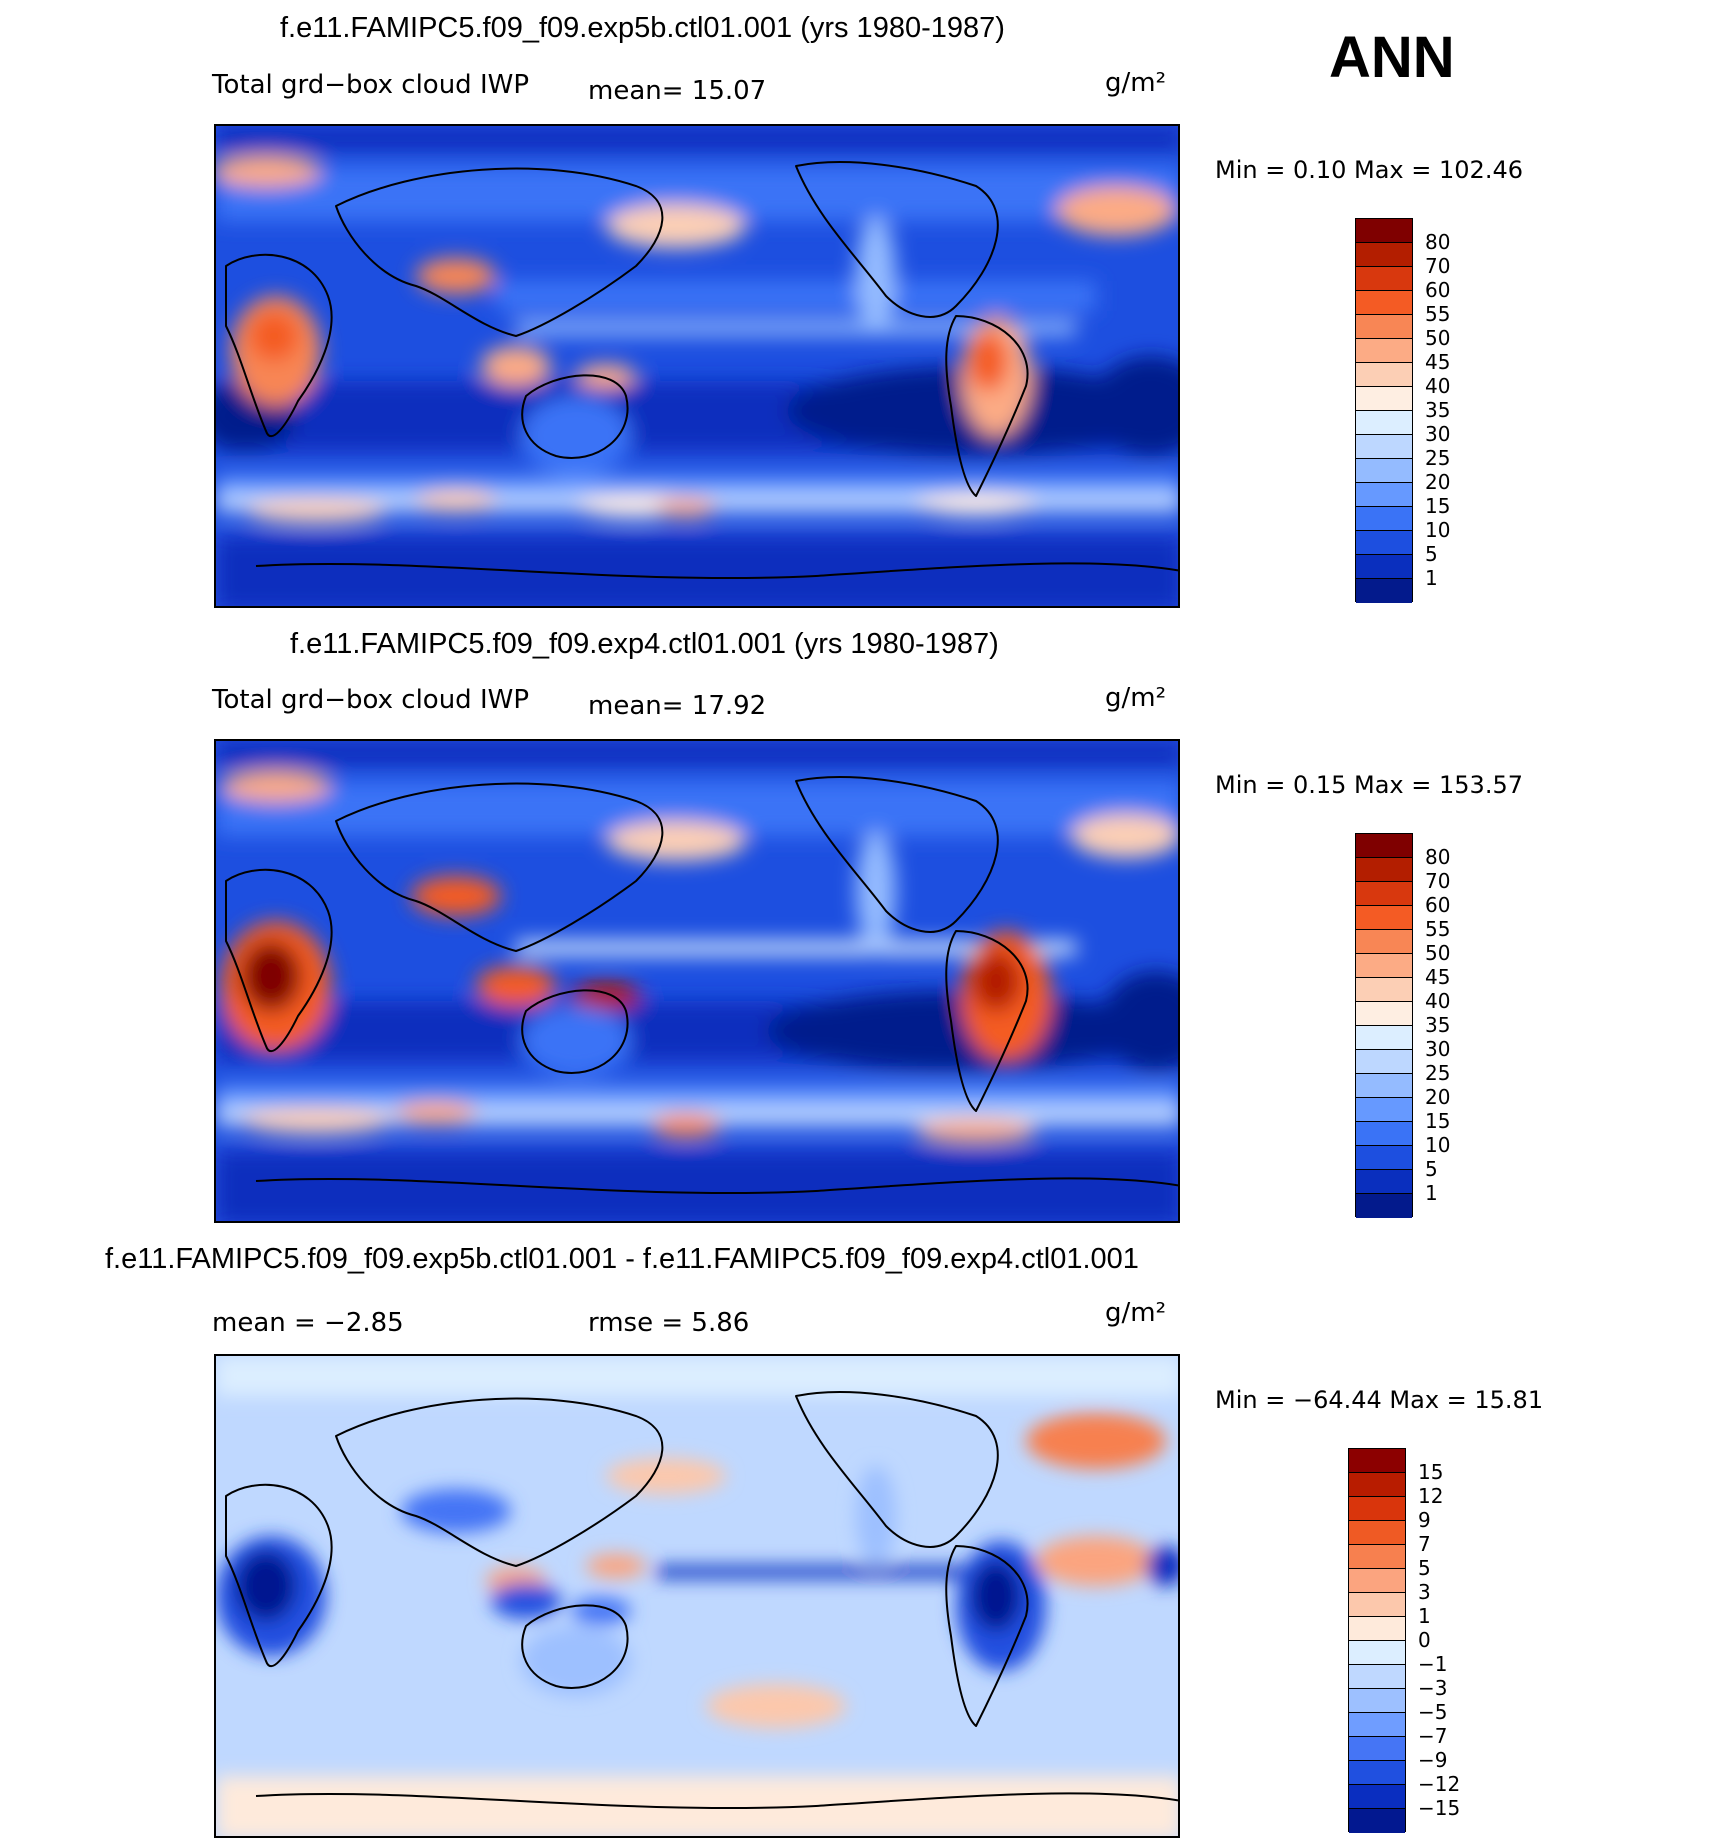 The image size is (1710, 1847). Describe the element at coordinates (987, 406) in the screenshot. I see `panel1-south-america-coast` at that location.